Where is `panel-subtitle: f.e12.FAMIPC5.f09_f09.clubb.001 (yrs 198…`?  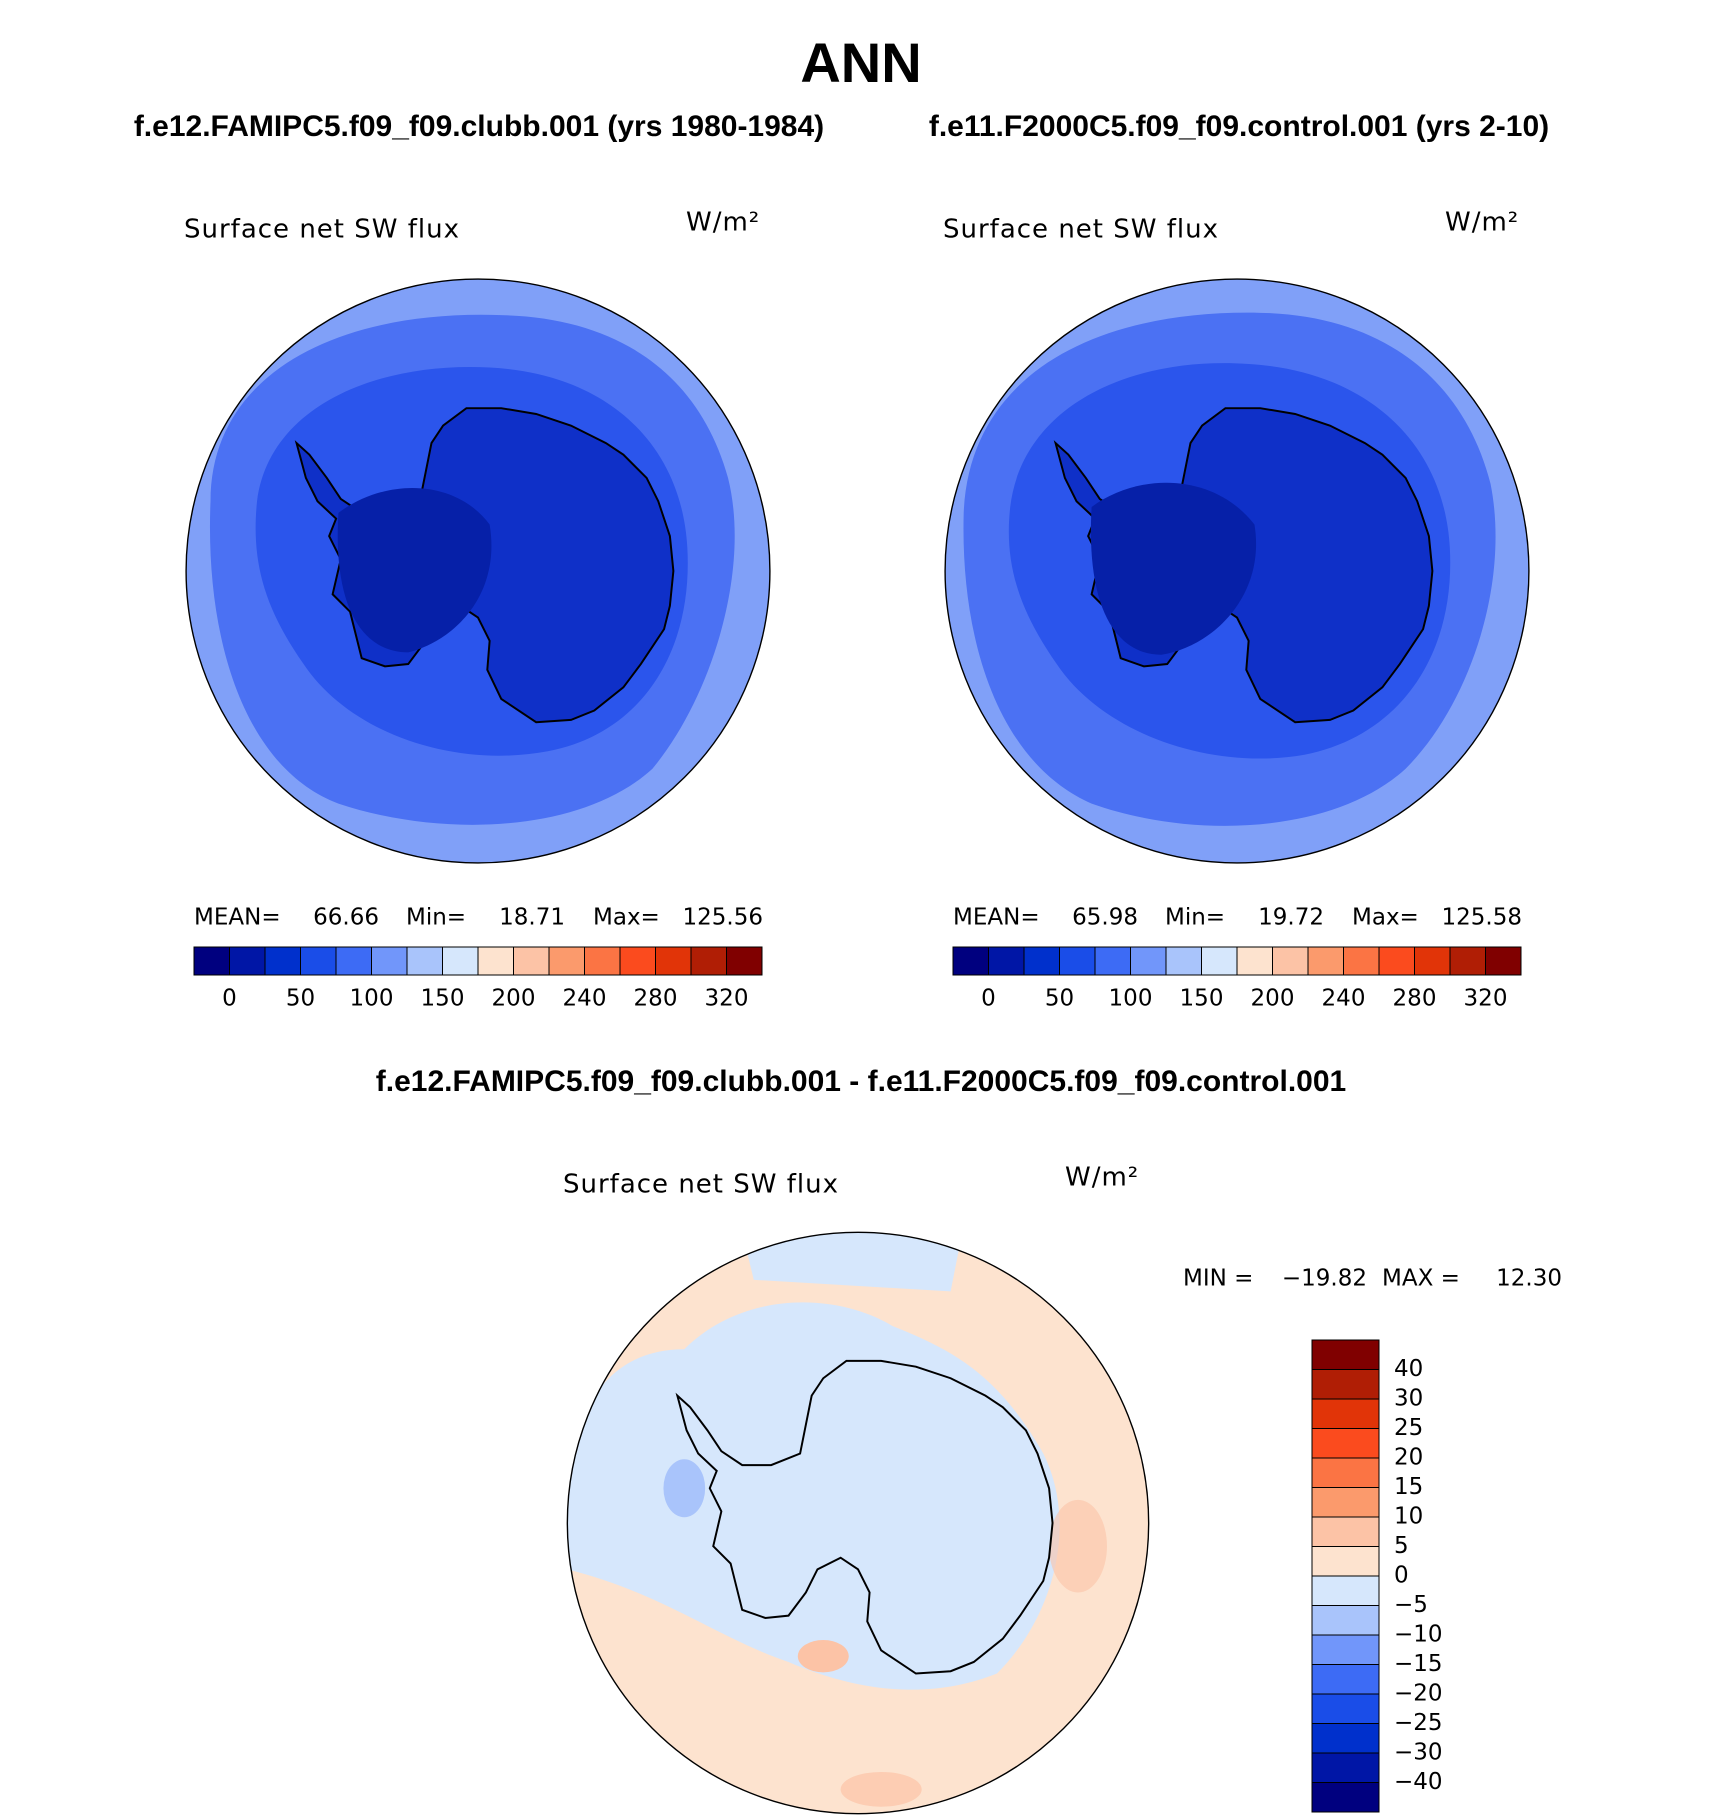
panel-subtitle: f.e12.FAMIPC5.f09_f09.clubb.001 (yrs 198… is located at coordinates (479, 126).